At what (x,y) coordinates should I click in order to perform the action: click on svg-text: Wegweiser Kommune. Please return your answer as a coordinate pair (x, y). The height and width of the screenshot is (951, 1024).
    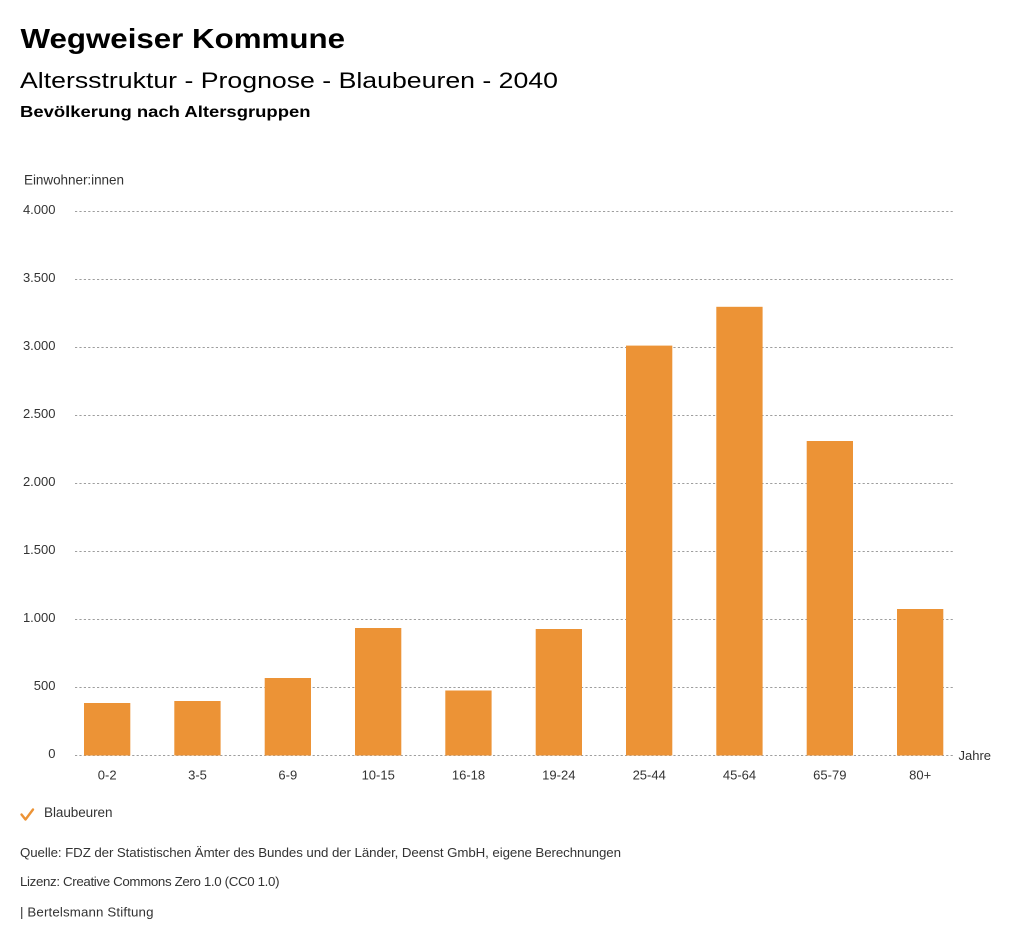
    Looking at the image, I should click on (183, 38).